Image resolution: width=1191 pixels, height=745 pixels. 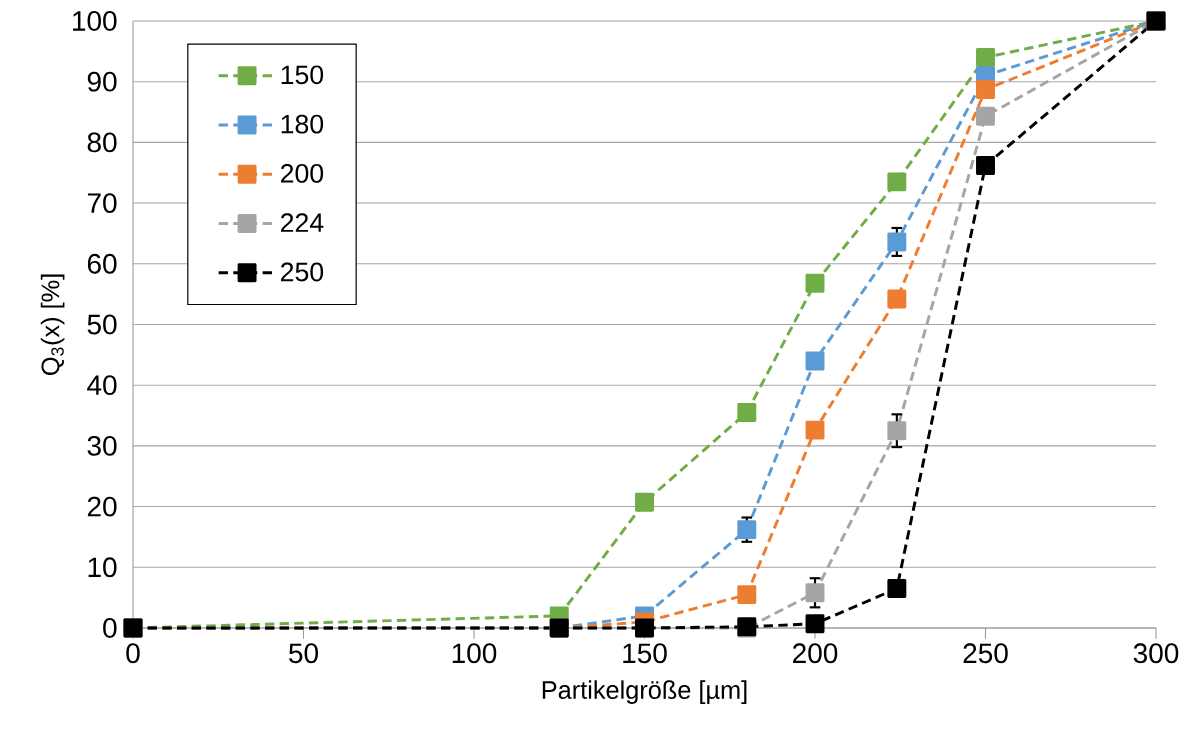 I want to click on y-axis-title: Q$_{3}$(x) [%], so click(x=52, y=324).